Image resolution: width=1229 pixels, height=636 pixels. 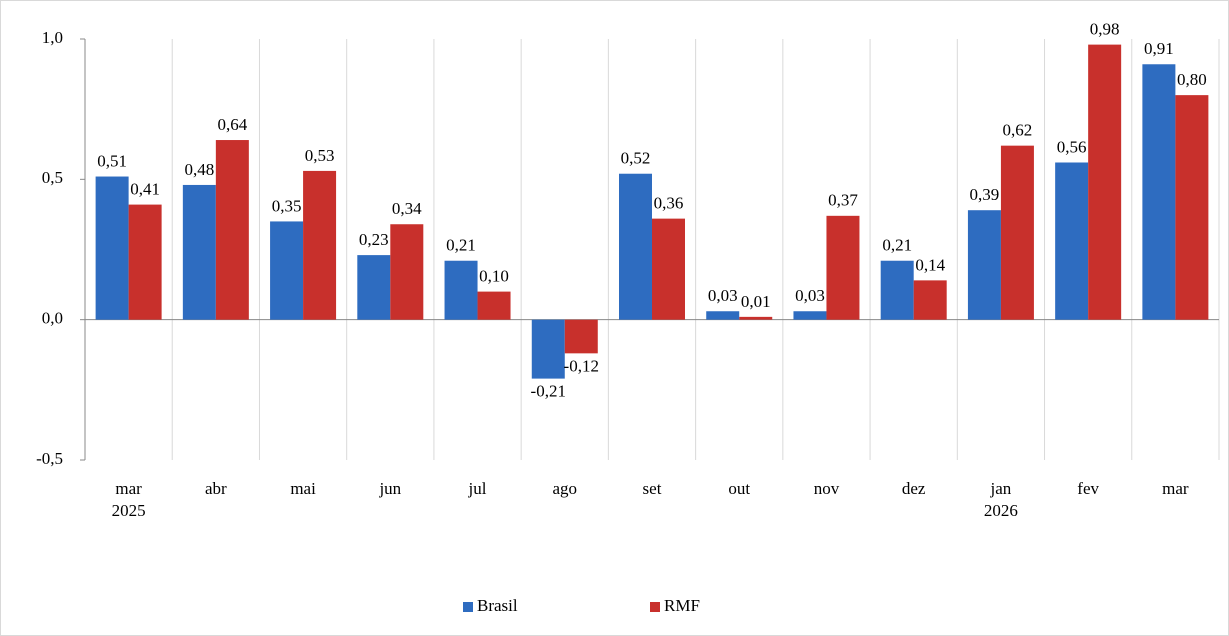 I want to click on value-label: 0,23, so click(x=374, y=239).